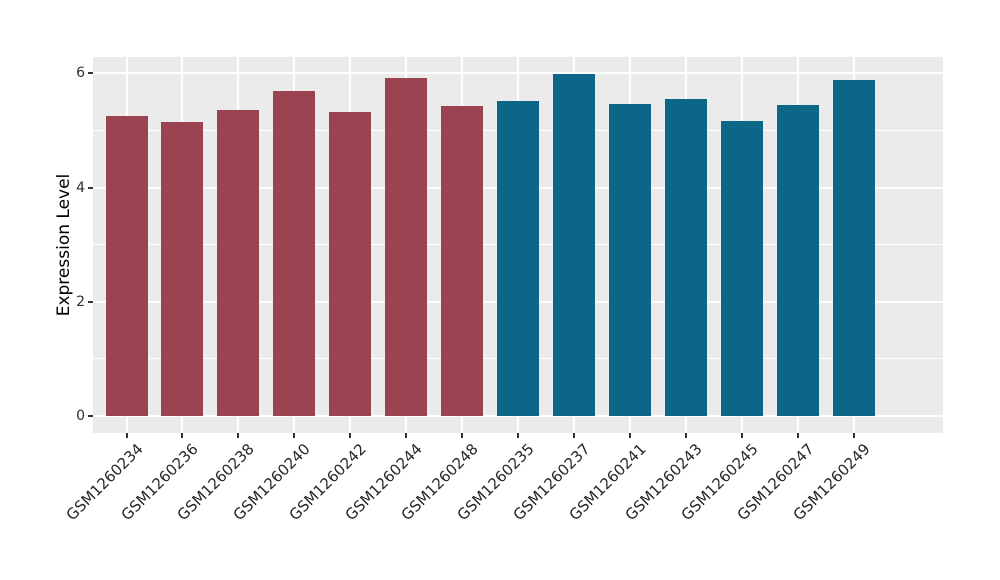  What do you see at coordinates (238, 435) in the screenshot?
I see `x-tick-GSM1260238` at bounding box center [238, 435].